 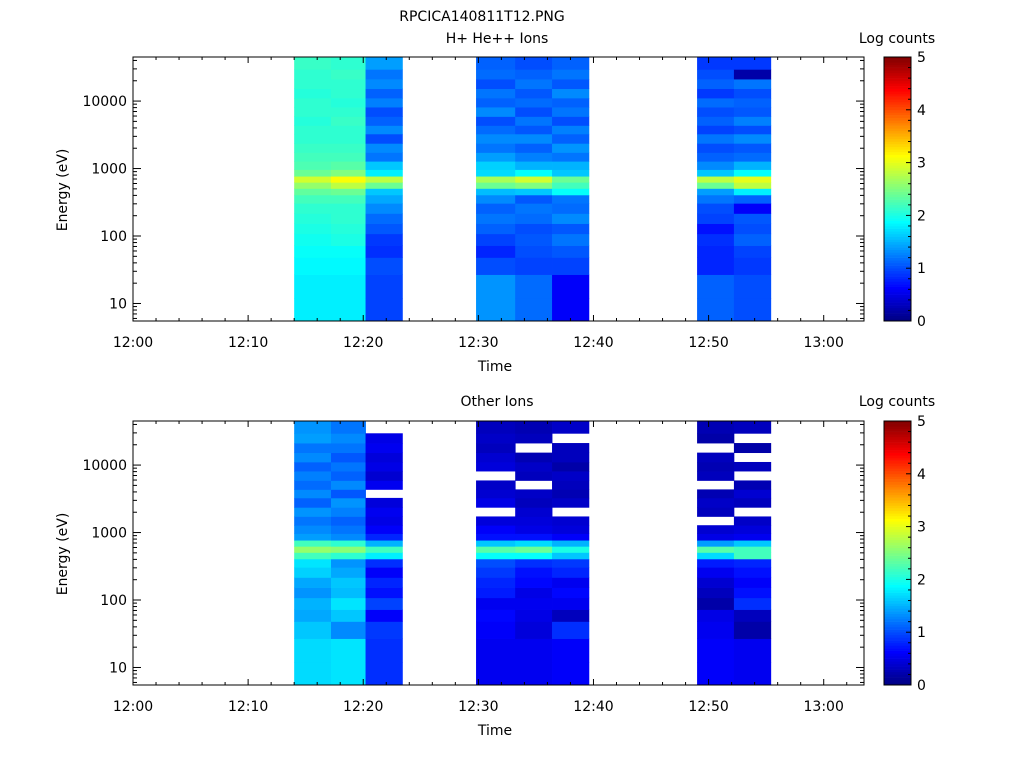 I want to click on y-tick-label: 10000, so click(x=104, y=466).